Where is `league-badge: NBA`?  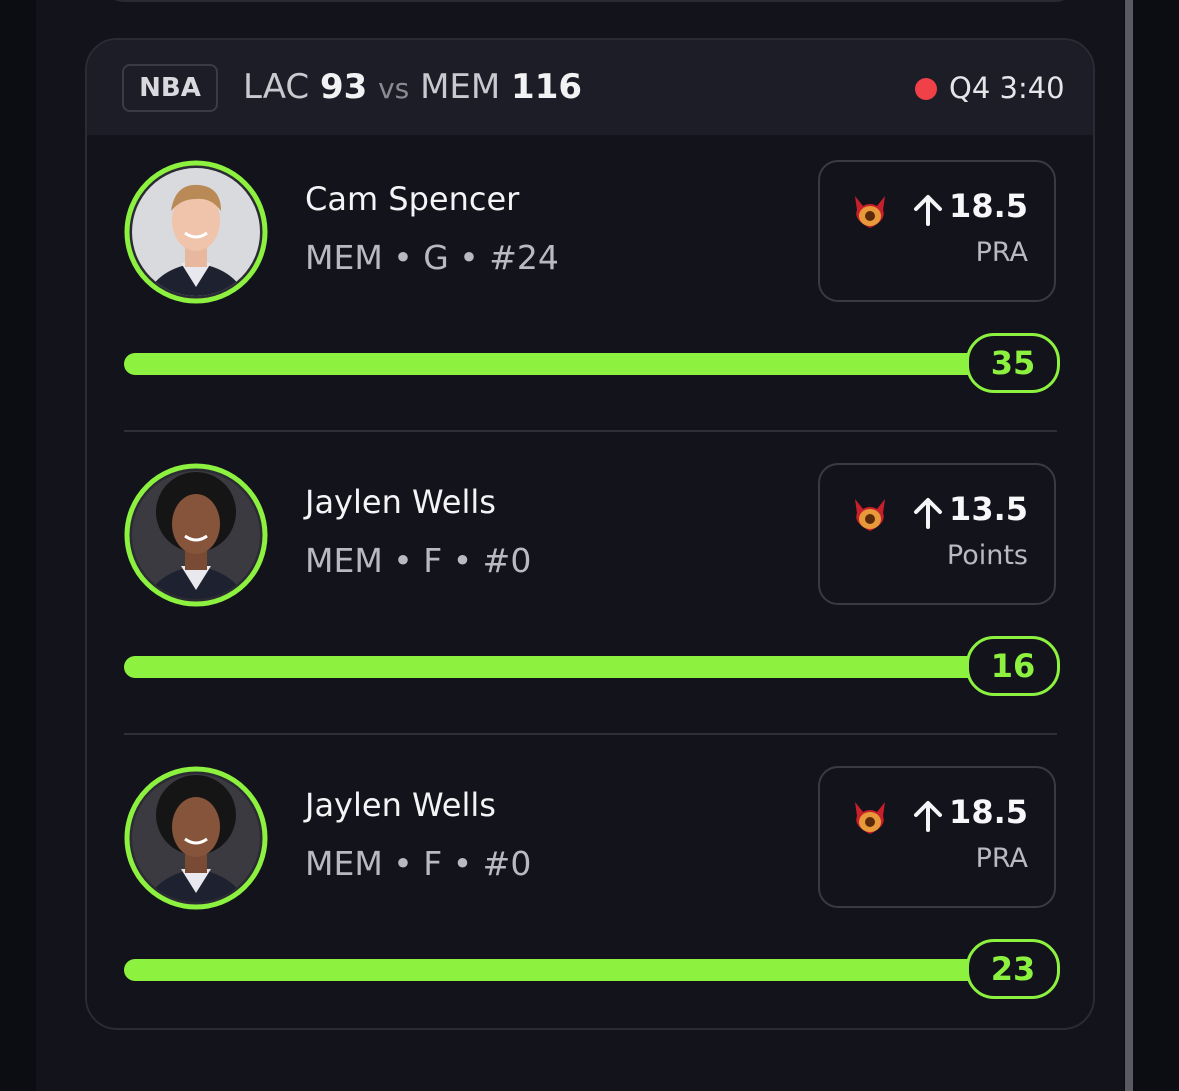
league-badge: NBA is located at coordinates (170, 88).